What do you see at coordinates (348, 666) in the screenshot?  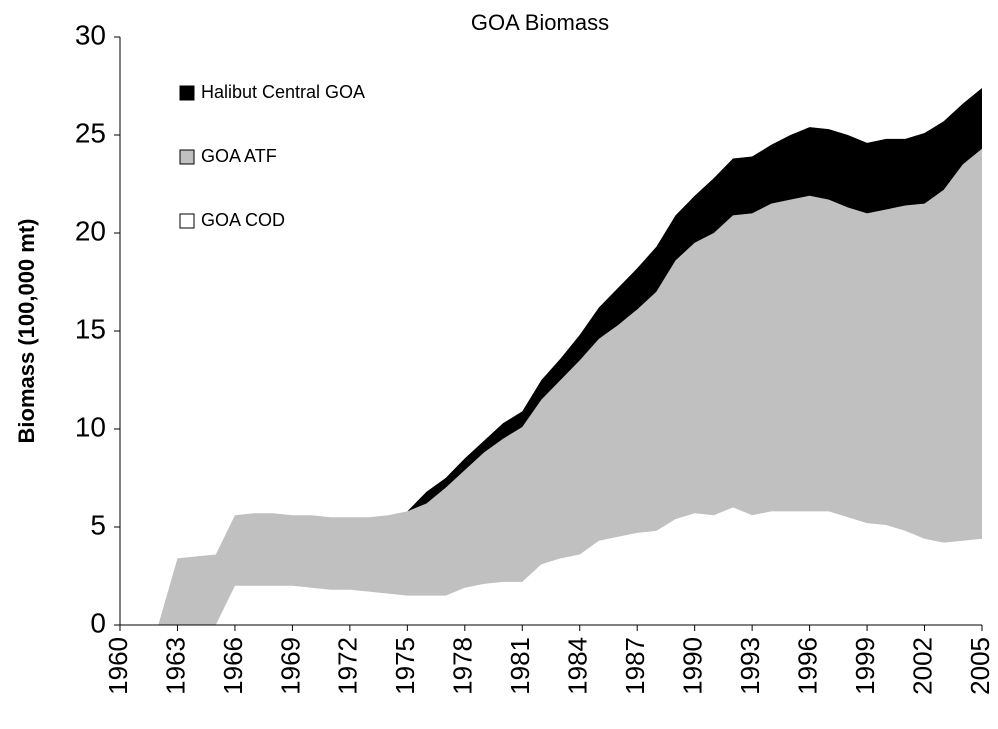 I see `x-tick-label: 1972` at bounding box center [348, 666].